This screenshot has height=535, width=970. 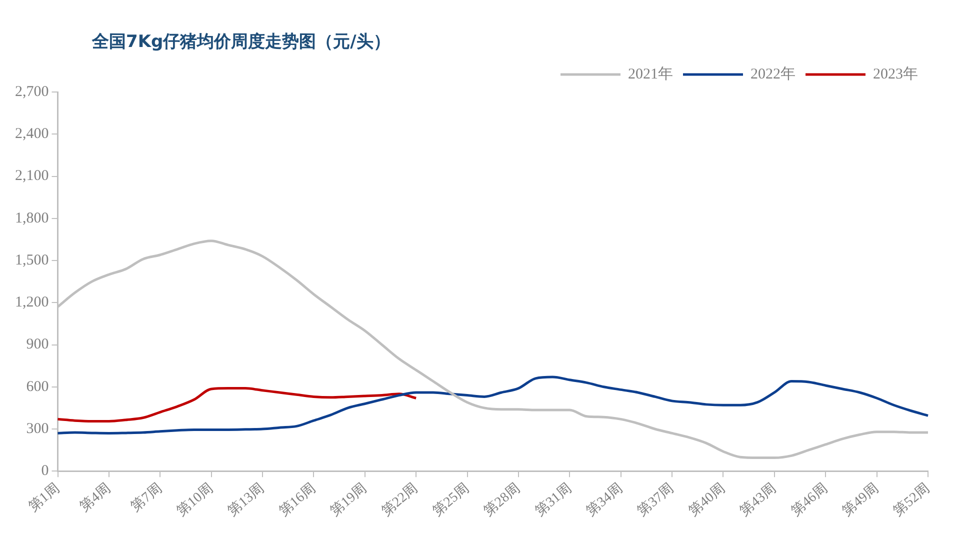 What do you see at coordinates (911, 500) in the screenshot?
I see `x-tick-label: 第52周` at bounding box center [911, 500].